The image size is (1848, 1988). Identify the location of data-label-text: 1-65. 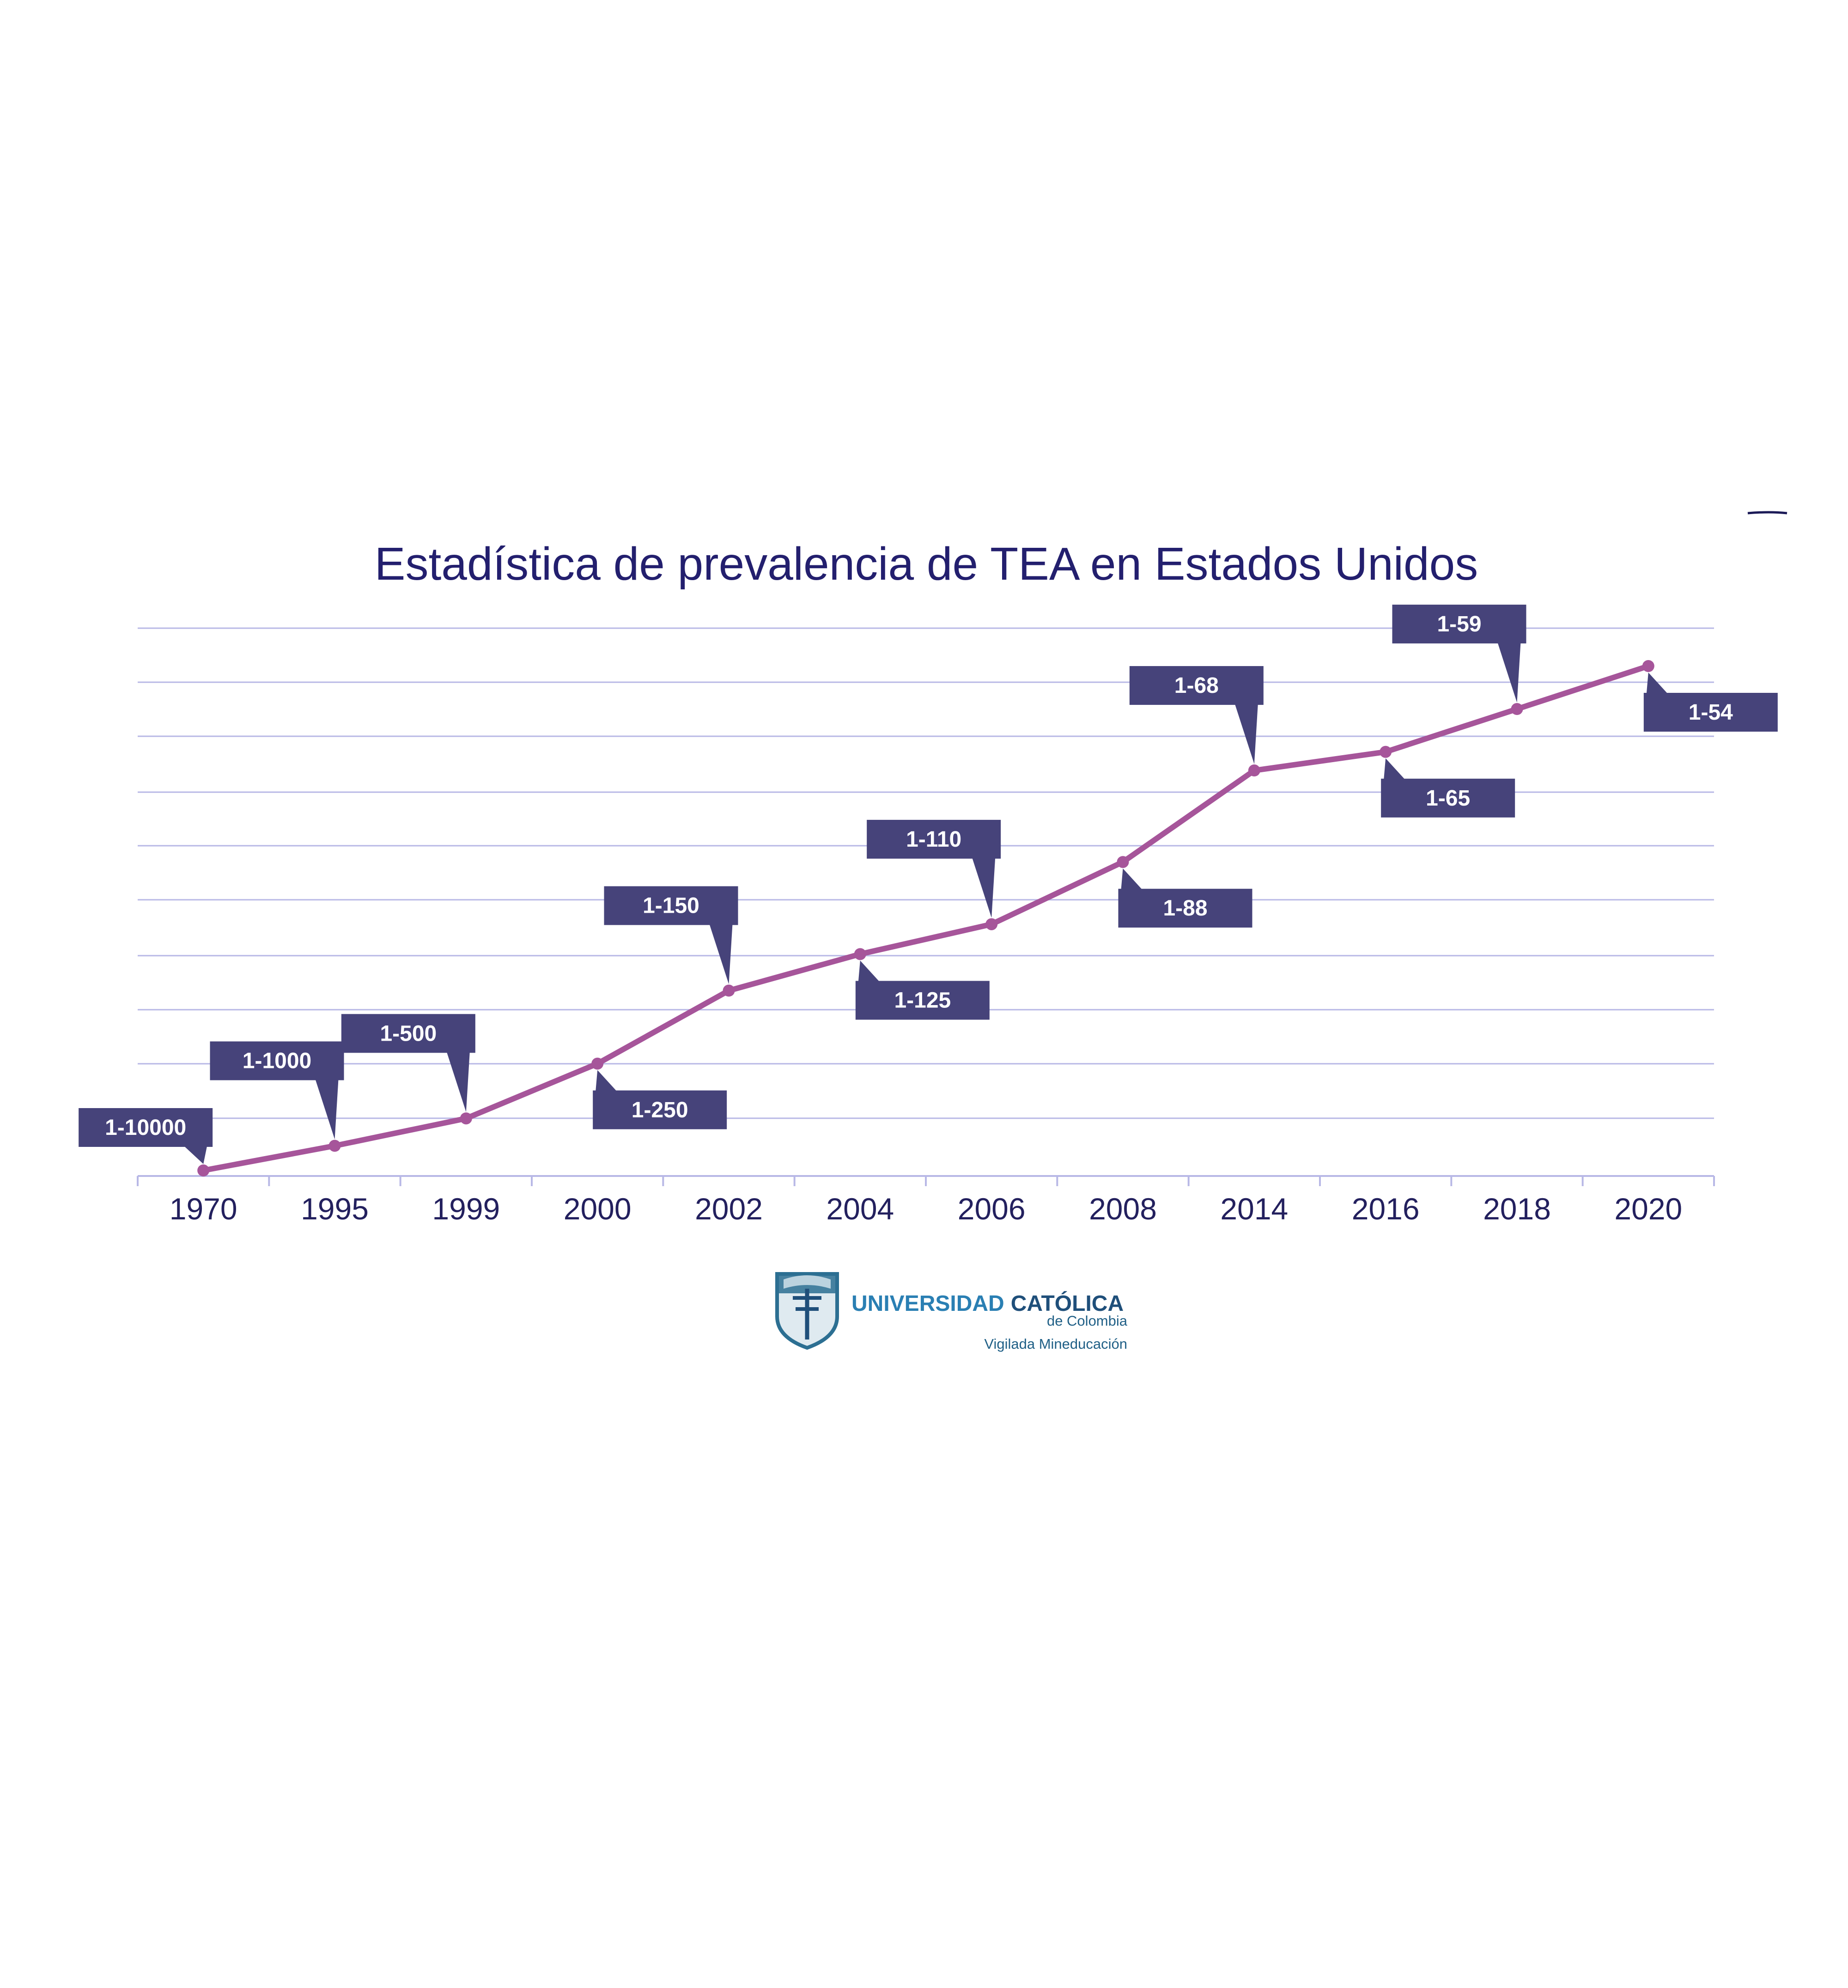
(1448, 798).